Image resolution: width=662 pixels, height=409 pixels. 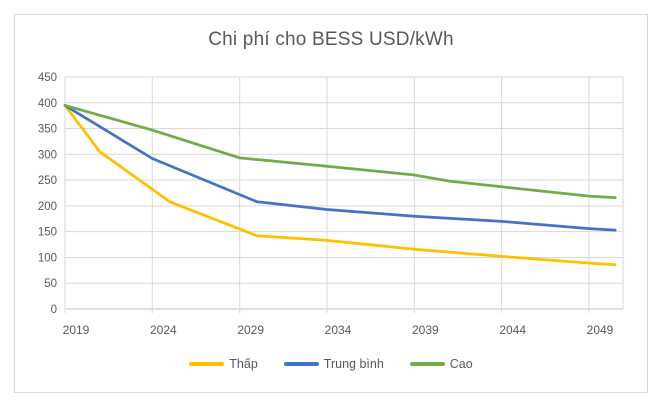 I want to click on x-axis-label: 2029, so click(x=250, y=330).